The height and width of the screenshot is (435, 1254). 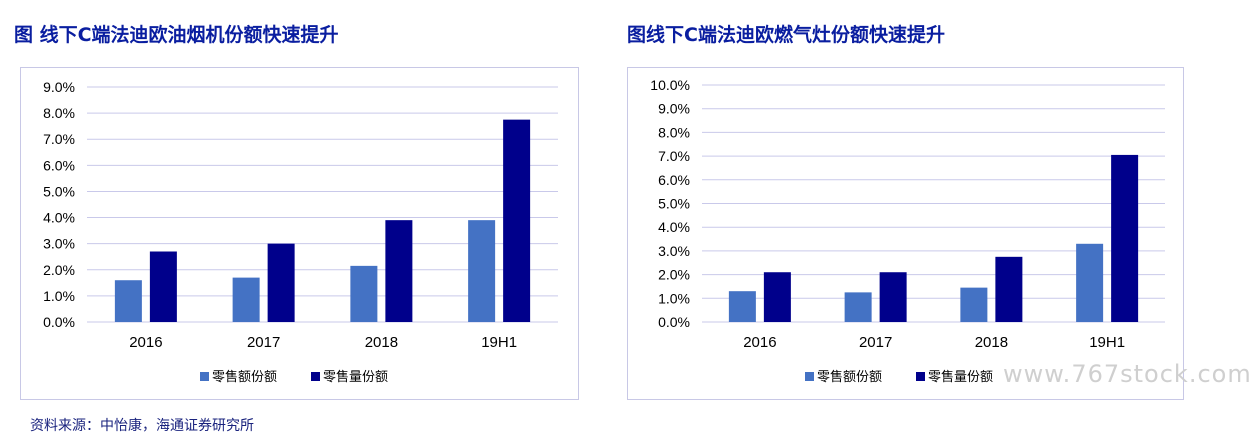 I want to click on y-tick-label: 10.0%, so click(x=670, y=85).